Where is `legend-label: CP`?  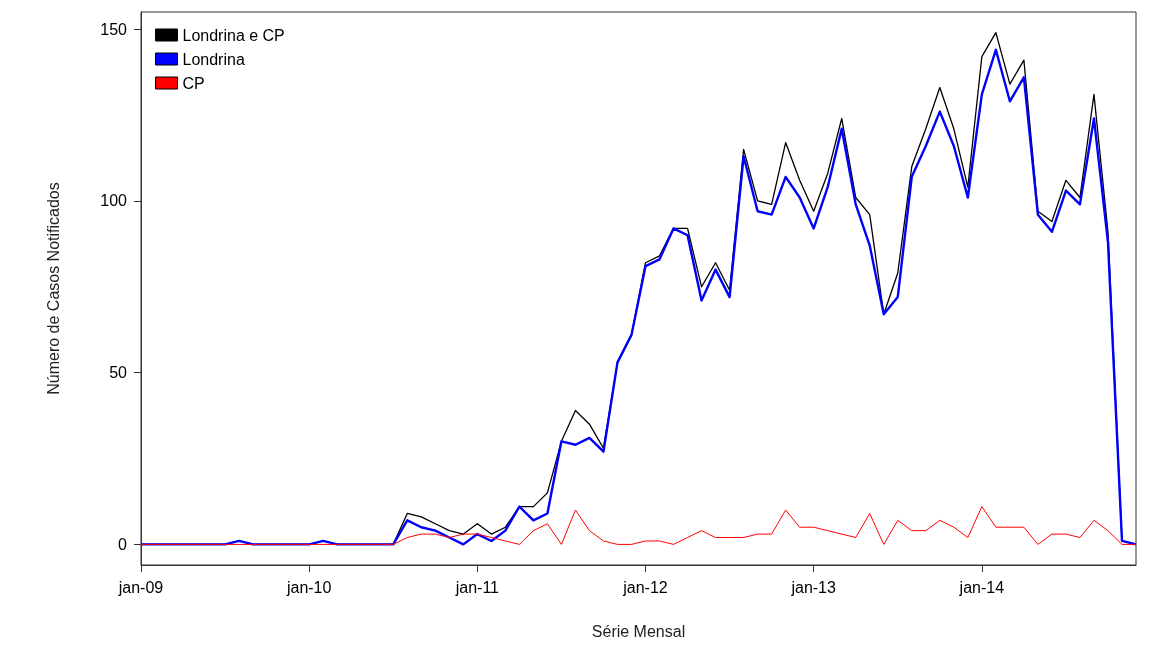
legend-label: CP is located at coordinates (193, 83).